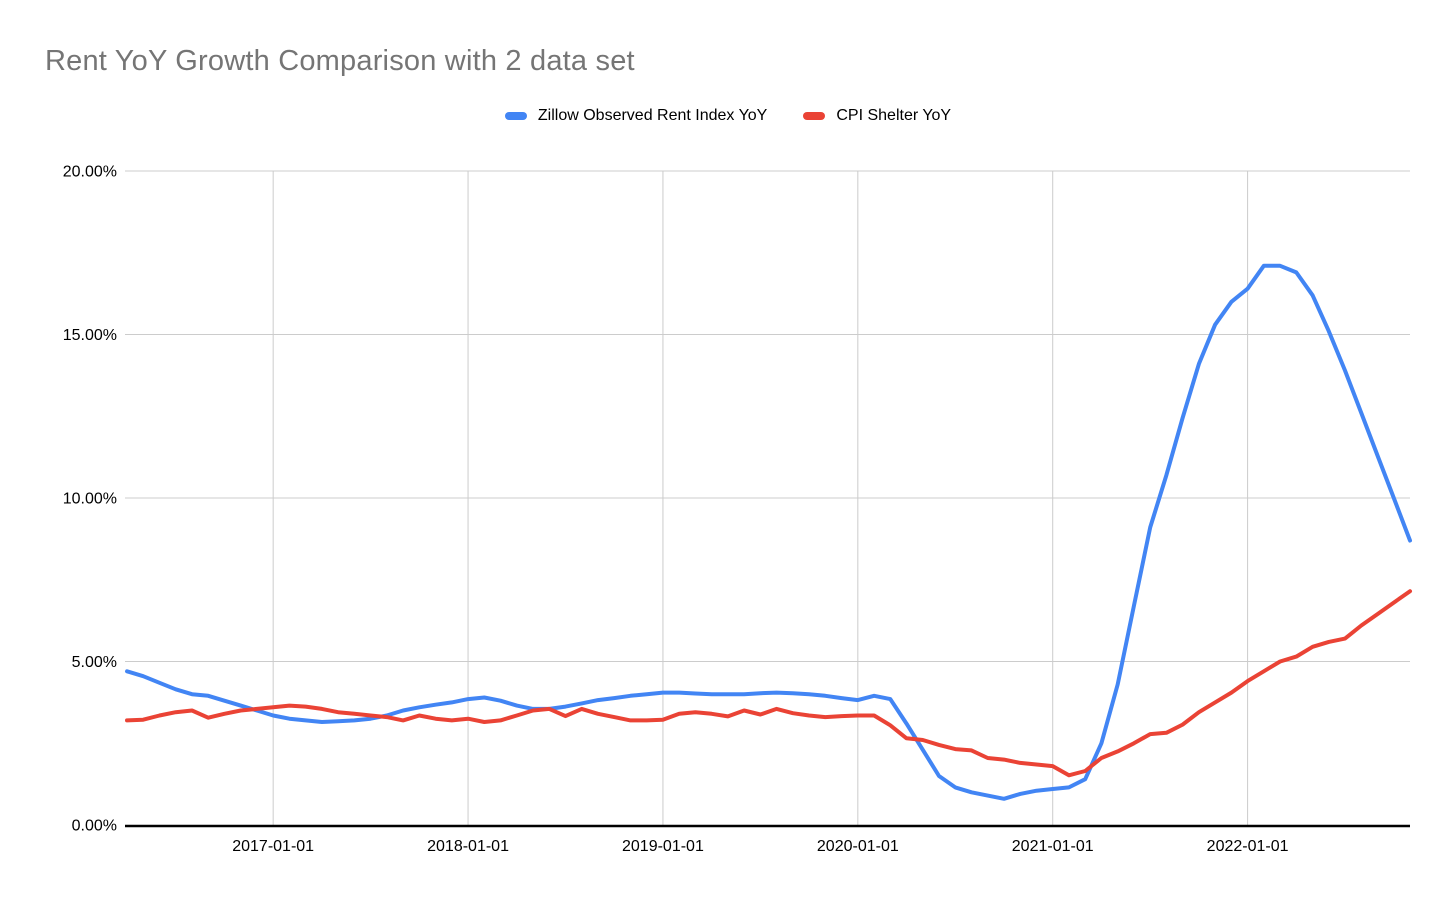  What do you see at coordinates (90, 172) in the screenshot?
I see `y-tick-label: 20.00%` at bounding box center [90, 172].